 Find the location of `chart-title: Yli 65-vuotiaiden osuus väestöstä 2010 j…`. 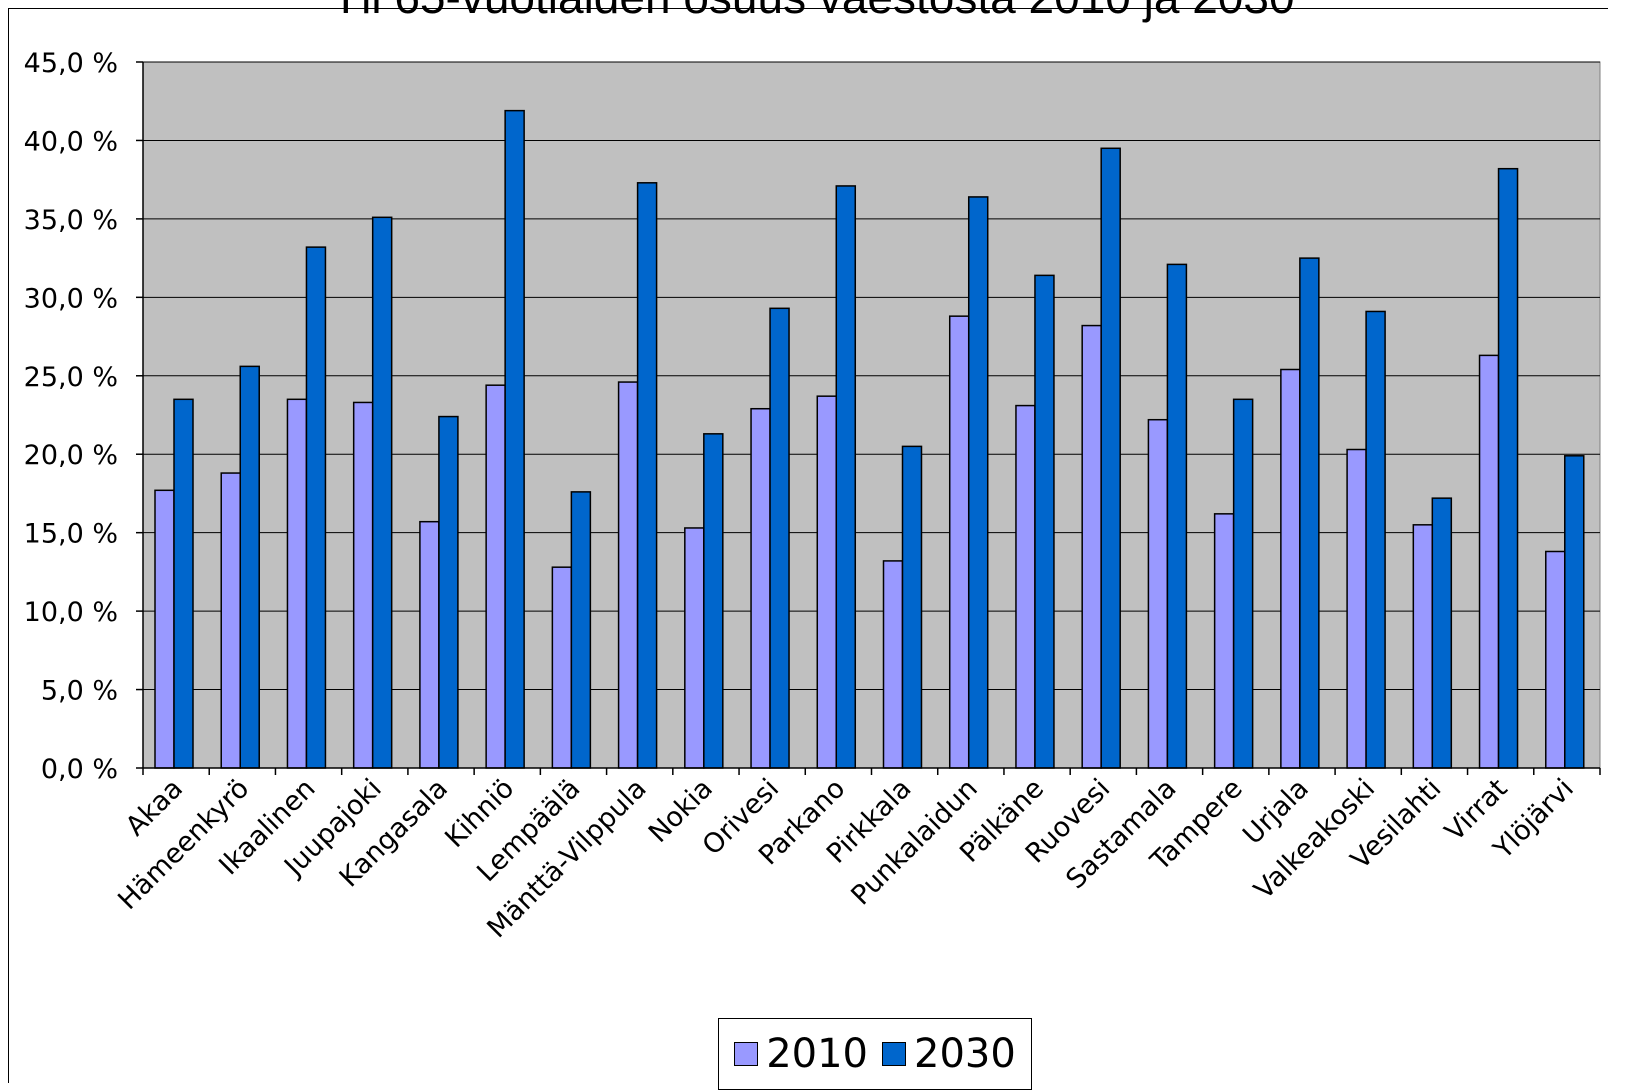

chart-title: Yli 65-vuotiaiden osuus väestöstä 2010 j… is located at coordinates (812, 12).